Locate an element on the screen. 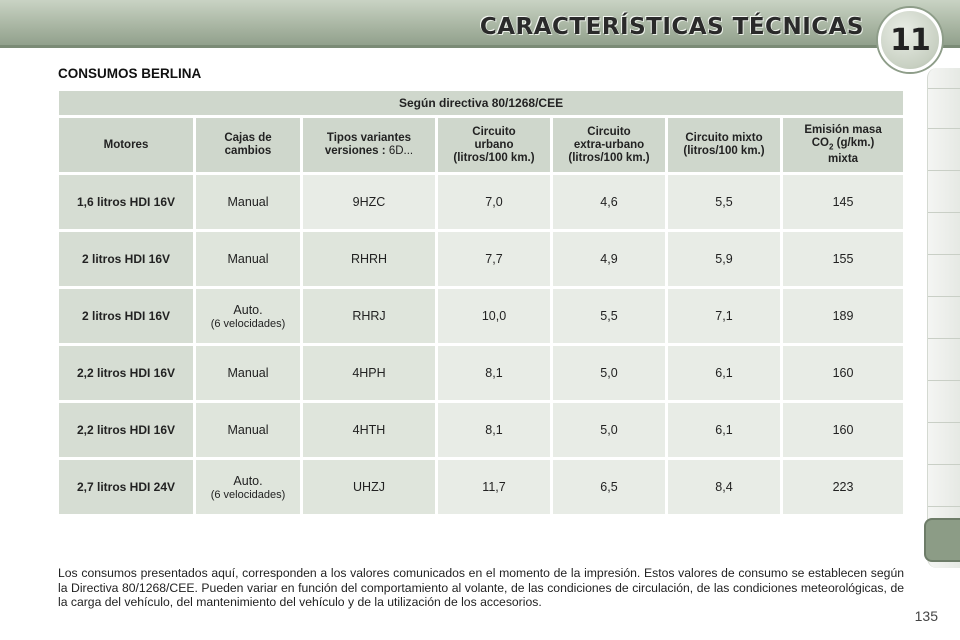  cell-tipo: UHZJ is located at coordinates (369, 487).